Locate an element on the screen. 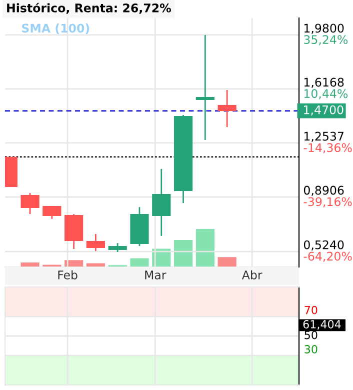 Image resolution: width=353 pixels, height=390 pixels. x-tick-label: Feb is located at coordinates (68, 275).